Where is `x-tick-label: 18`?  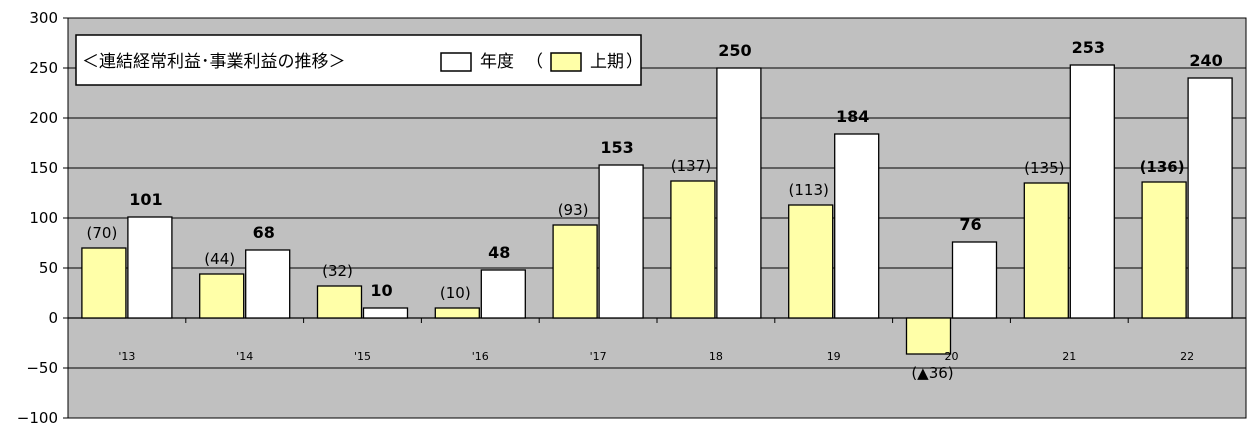 x-tick-label: 18 is located at coordinates (716, 356).